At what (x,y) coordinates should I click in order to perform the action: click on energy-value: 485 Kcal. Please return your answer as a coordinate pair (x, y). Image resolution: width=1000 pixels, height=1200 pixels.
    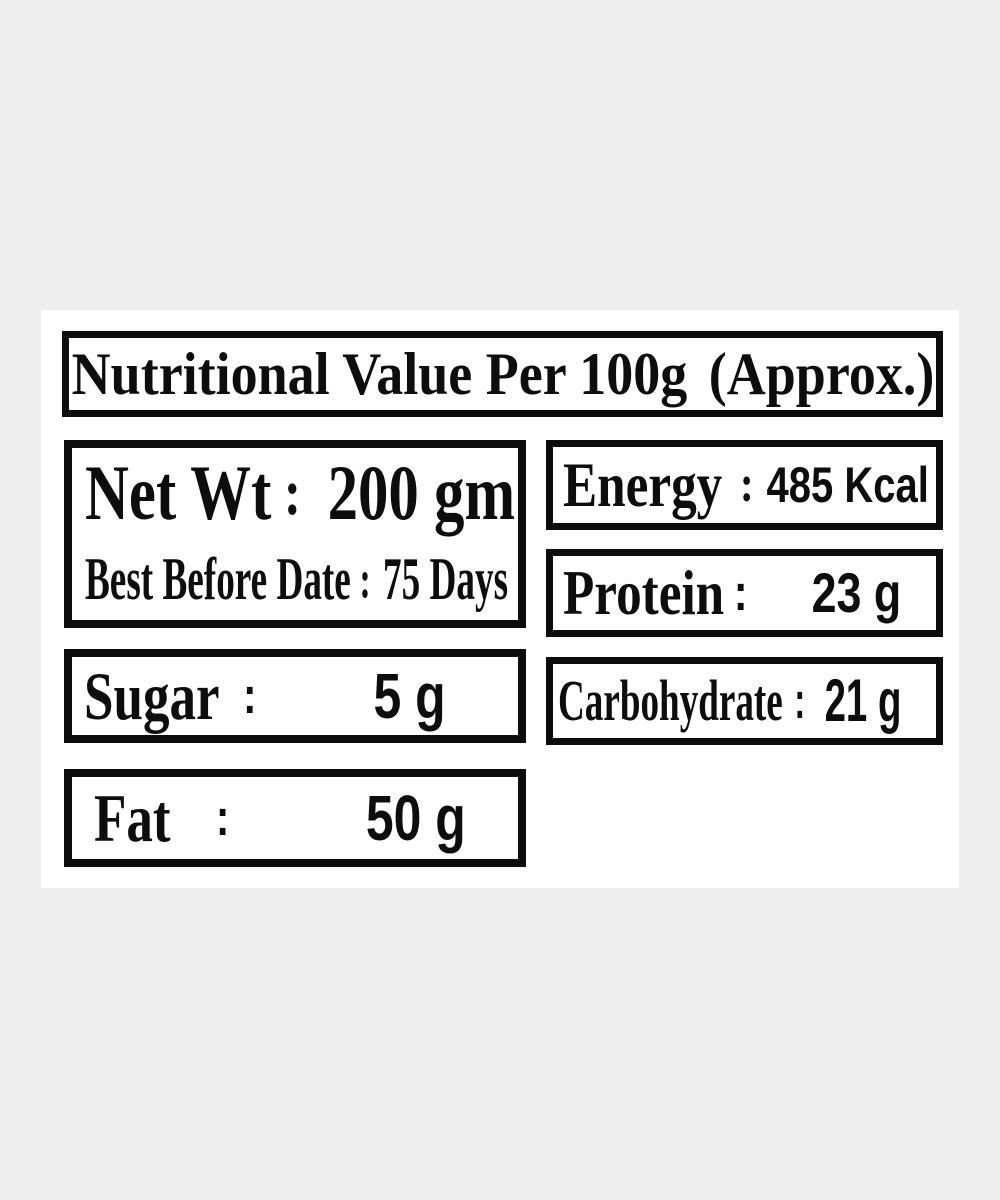
    Looking at the image, I should click on (847, 485).